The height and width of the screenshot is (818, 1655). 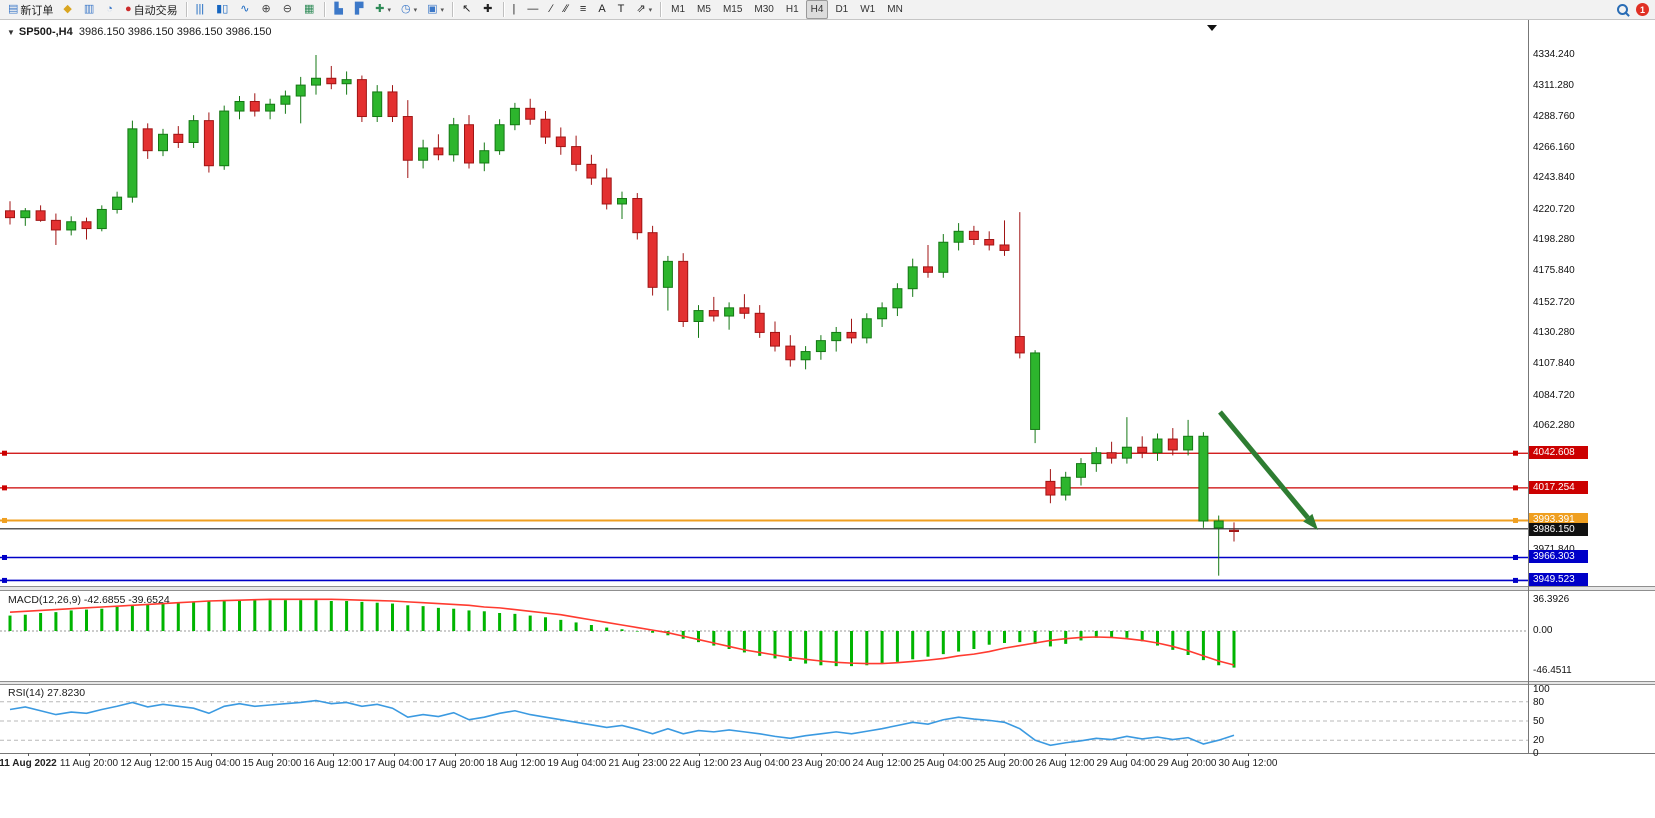 What do you see at coordinates (267, 9) in the screenshot?
I see `zoom-in-icon: ⊕` at bounding box center [267, 9].